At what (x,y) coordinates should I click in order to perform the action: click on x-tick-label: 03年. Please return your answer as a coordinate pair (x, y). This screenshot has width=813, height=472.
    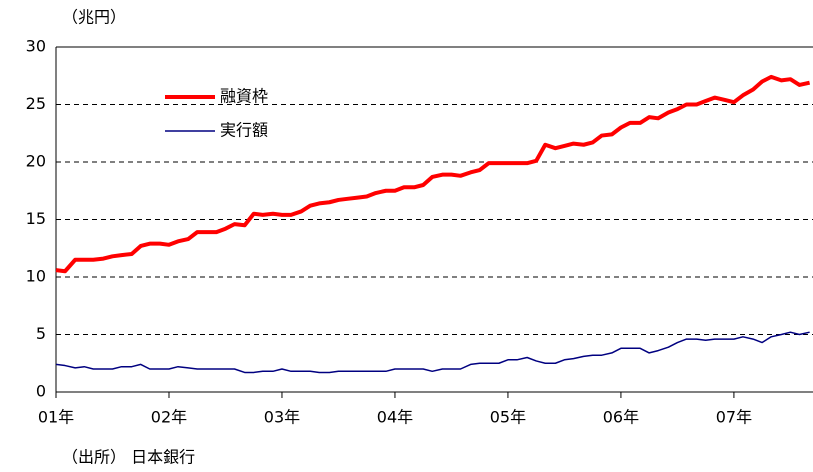
    Looking at the image, I should click on (282, 417).